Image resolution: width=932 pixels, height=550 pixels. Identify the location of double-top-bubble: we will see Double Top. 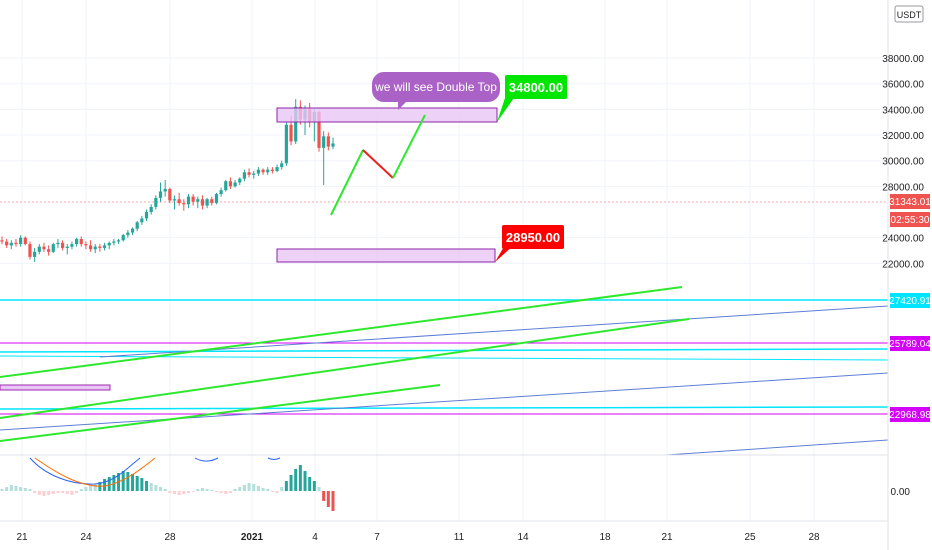
(436, 91).